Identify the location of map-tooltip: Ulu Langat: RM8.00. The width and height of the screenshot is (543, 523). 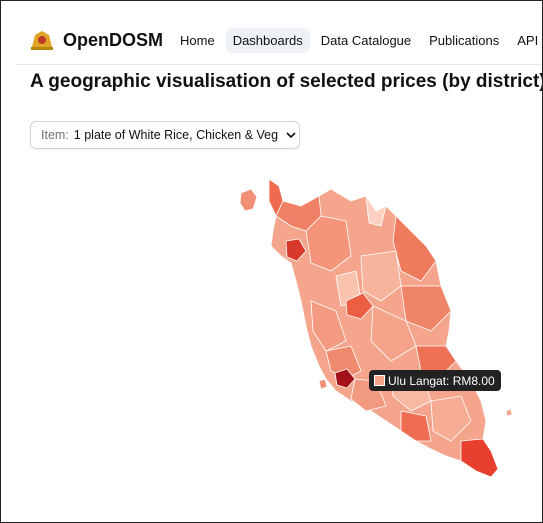
(435, 380).